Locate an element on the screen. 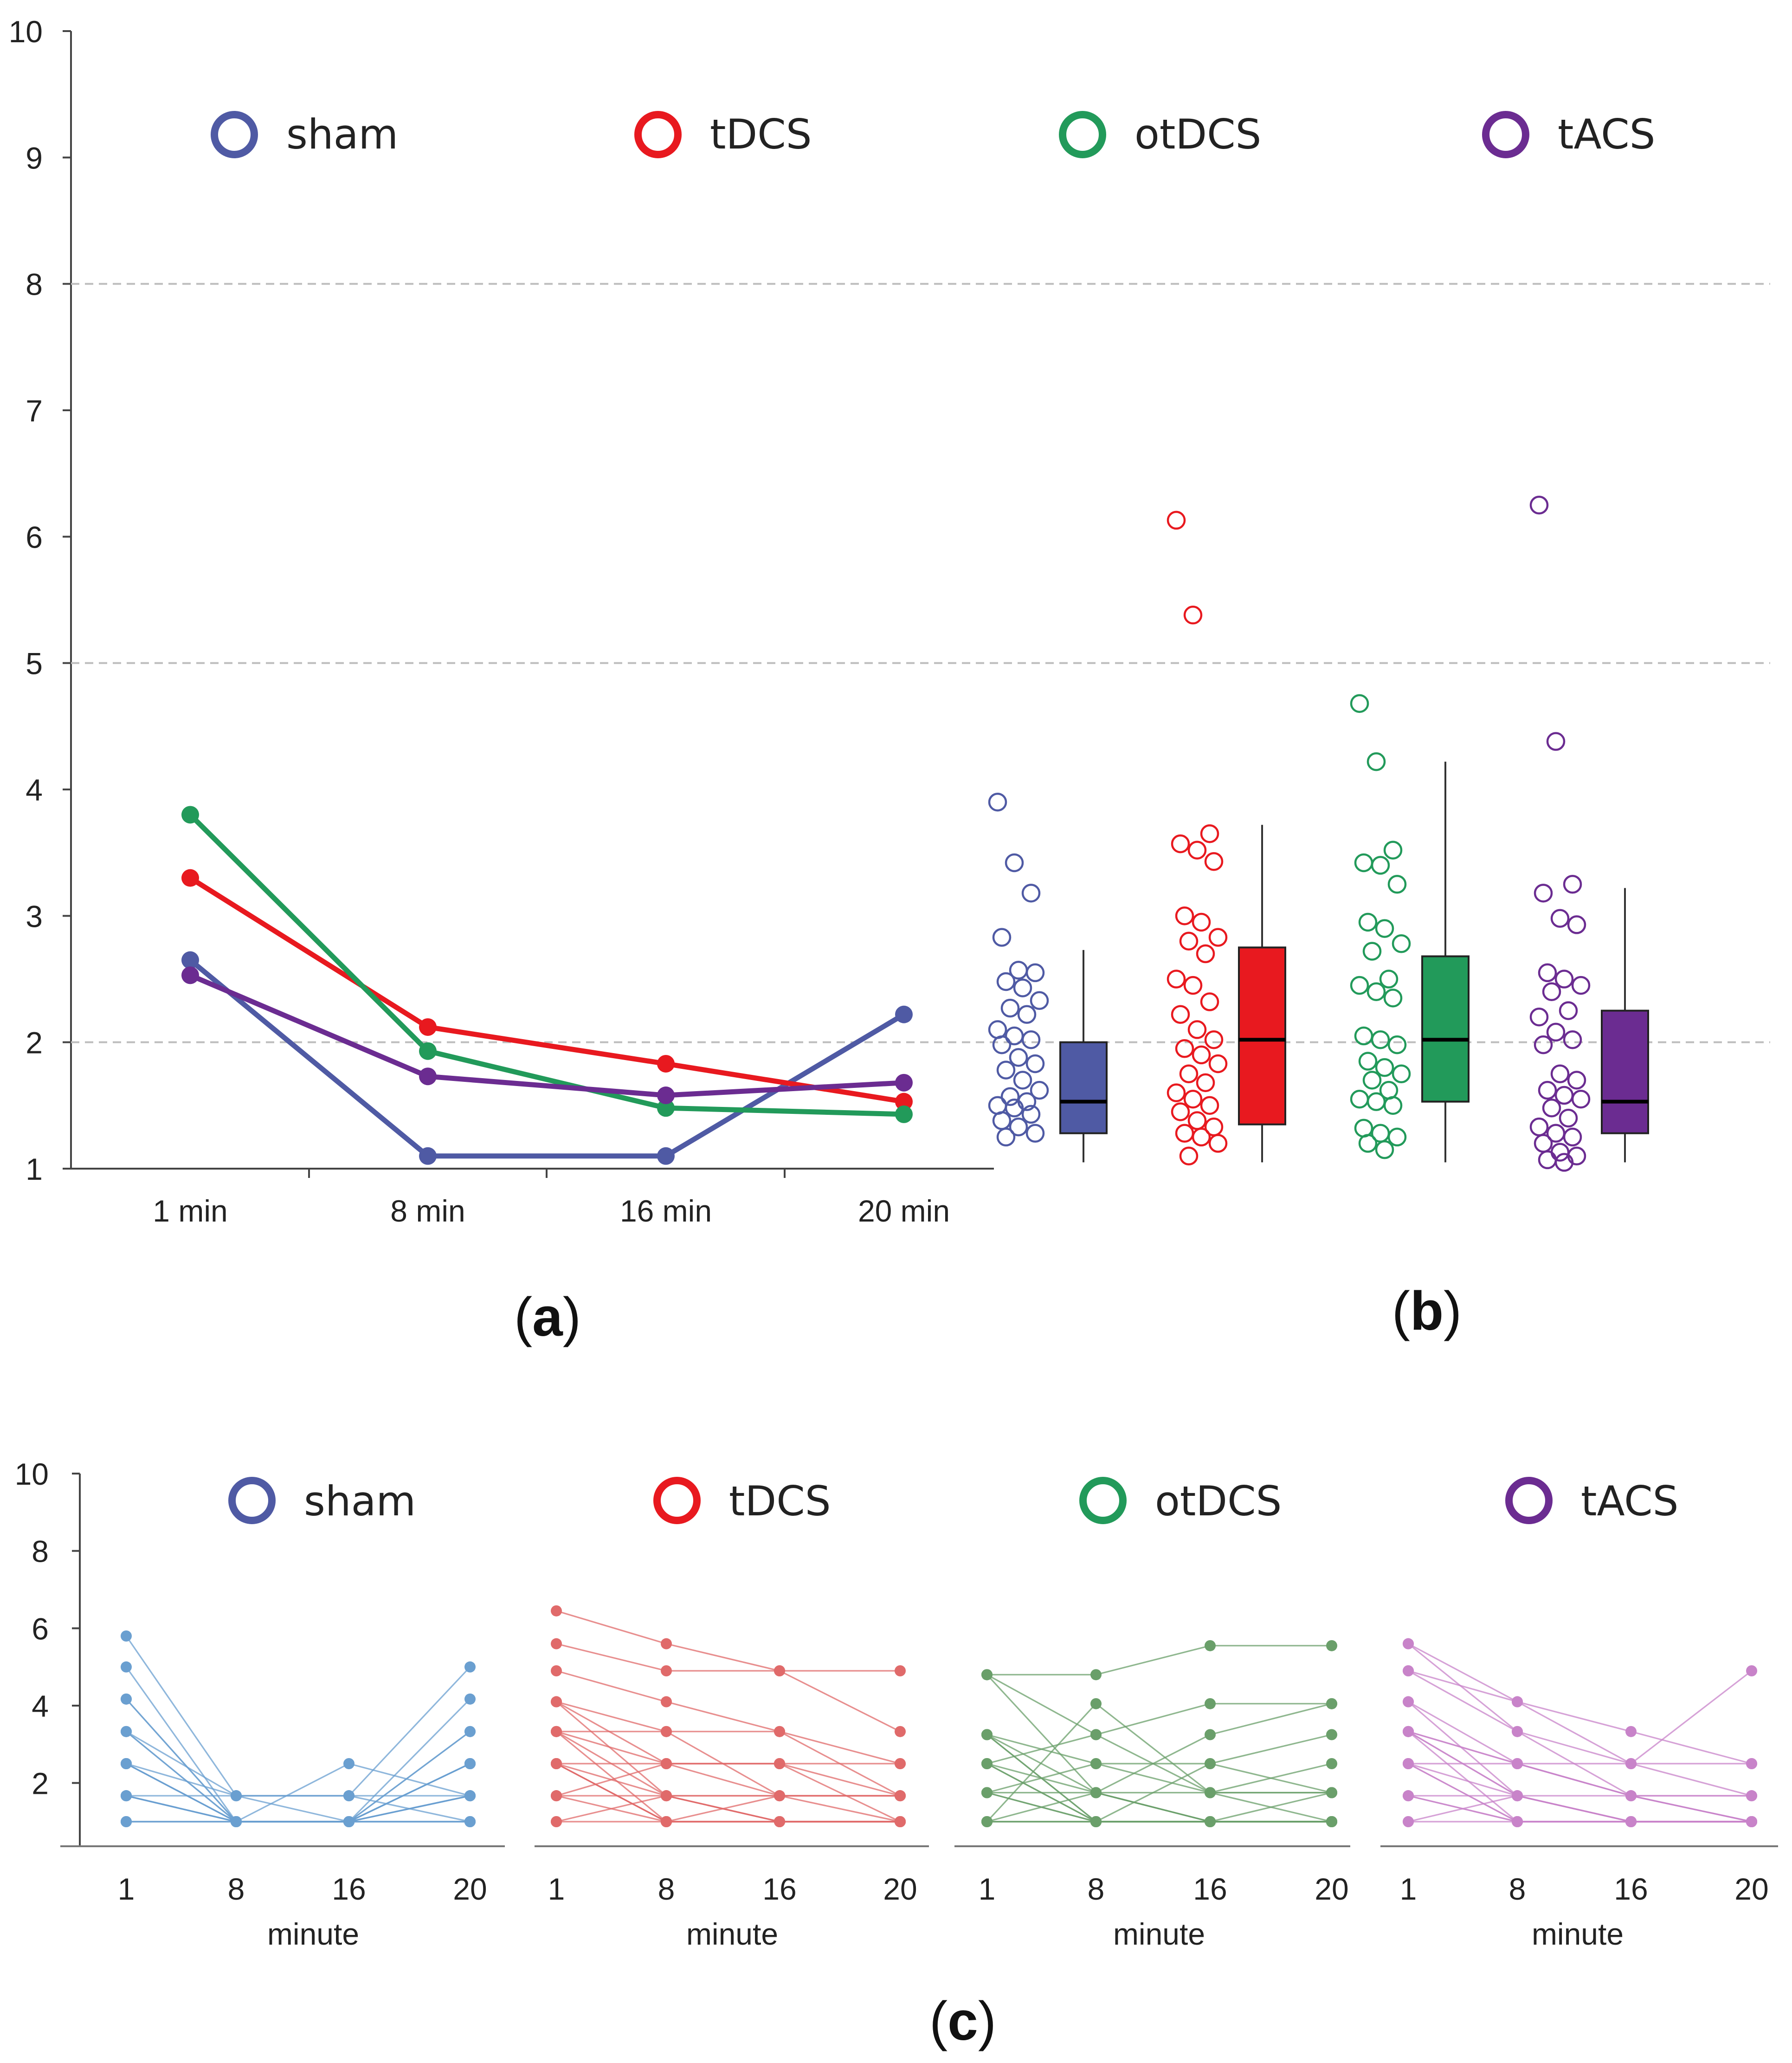 The image size is (1792, 2063). legend-c-label-otDCS: otDCS is located at coordinates (1218, 1501).